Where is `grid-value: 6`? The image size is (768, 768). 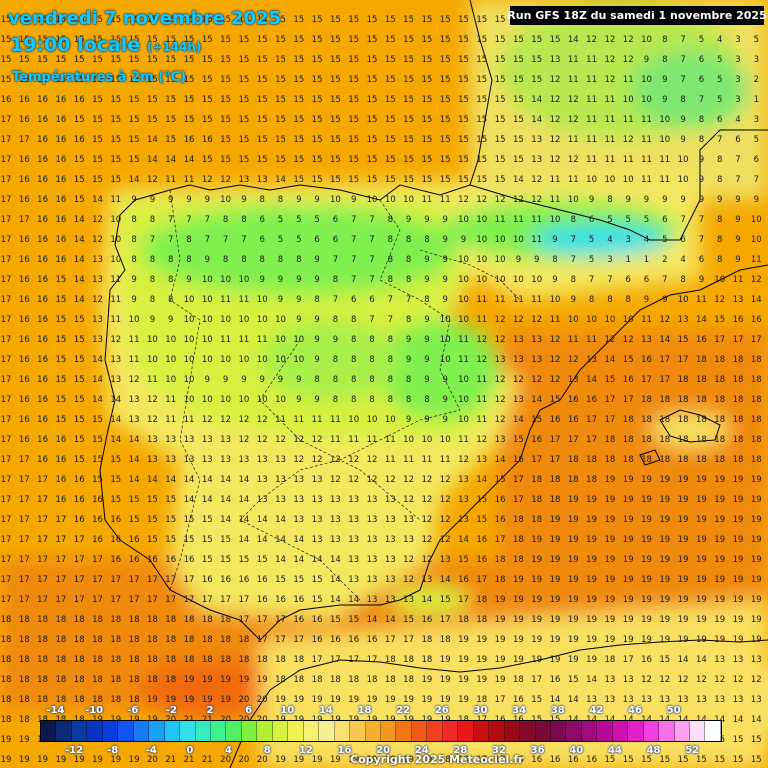 grid-value: 6 is located at coordinates (664, 220).